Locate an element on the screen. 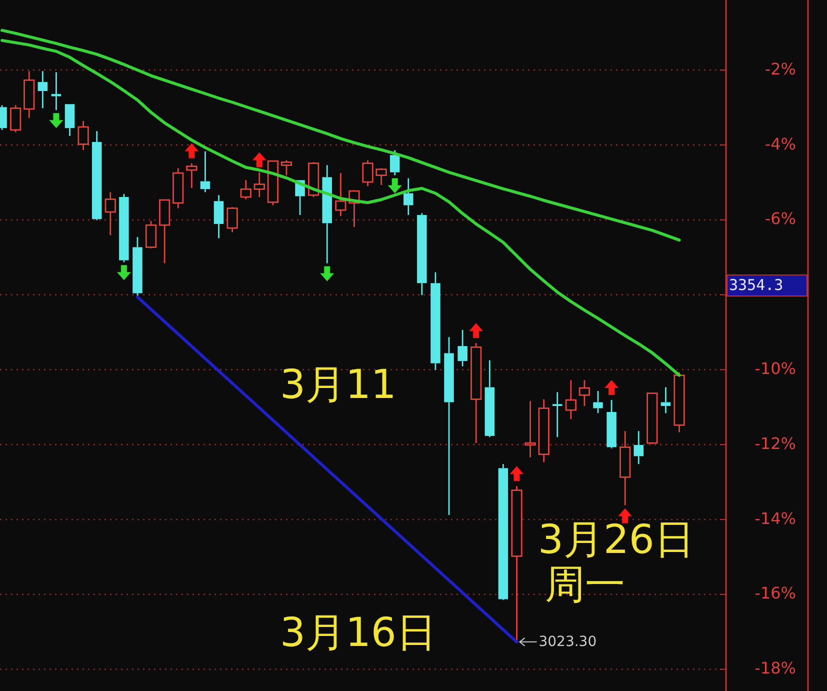 Image resolution: width=827 pixels, height=691 pixels. y-tick-label: -10% is located at coordinates (775, 368).